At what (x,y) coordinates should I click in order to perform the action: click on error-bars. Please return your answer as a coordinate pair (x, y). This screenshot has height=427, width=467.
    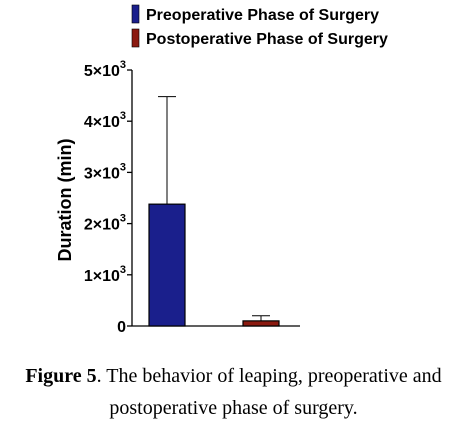
    Looking at the image, I should click on (214, 208).